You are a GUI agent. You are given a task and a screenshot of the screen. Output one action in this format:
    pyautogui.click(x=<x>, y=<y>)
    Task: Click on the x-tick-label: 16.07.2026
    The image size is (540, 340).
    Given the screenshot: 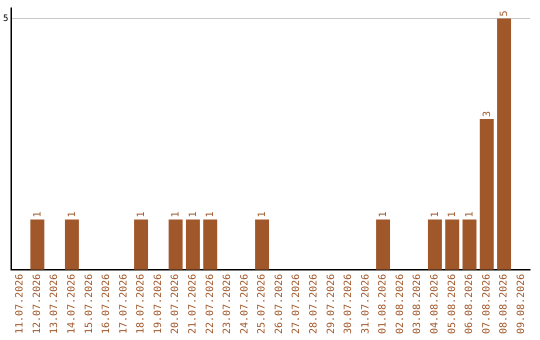 What is the action you would take?
    pyautogui.click(x=106, y=304)
    